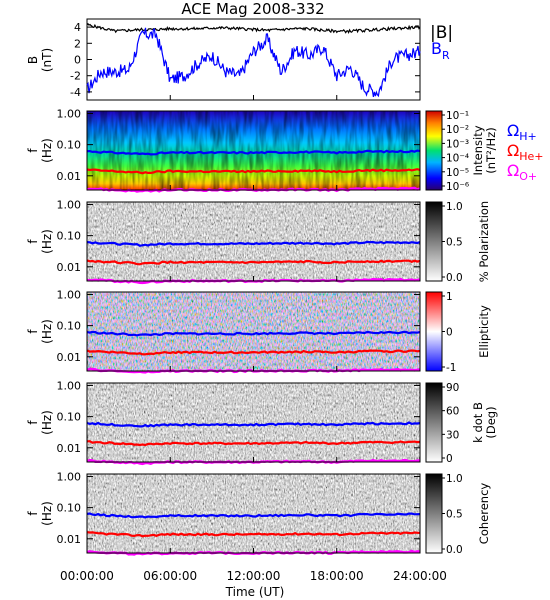 The width and height of the screenshot is (550, 600). I want to click on field-ylabel-b: B, so click(33, 60).